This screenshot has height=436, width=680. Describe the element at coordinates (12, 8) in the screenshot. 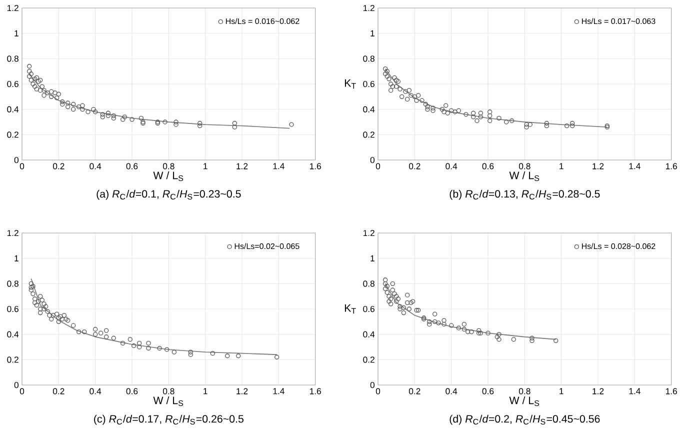

I see `y-tick-label: 1.2` at that location.